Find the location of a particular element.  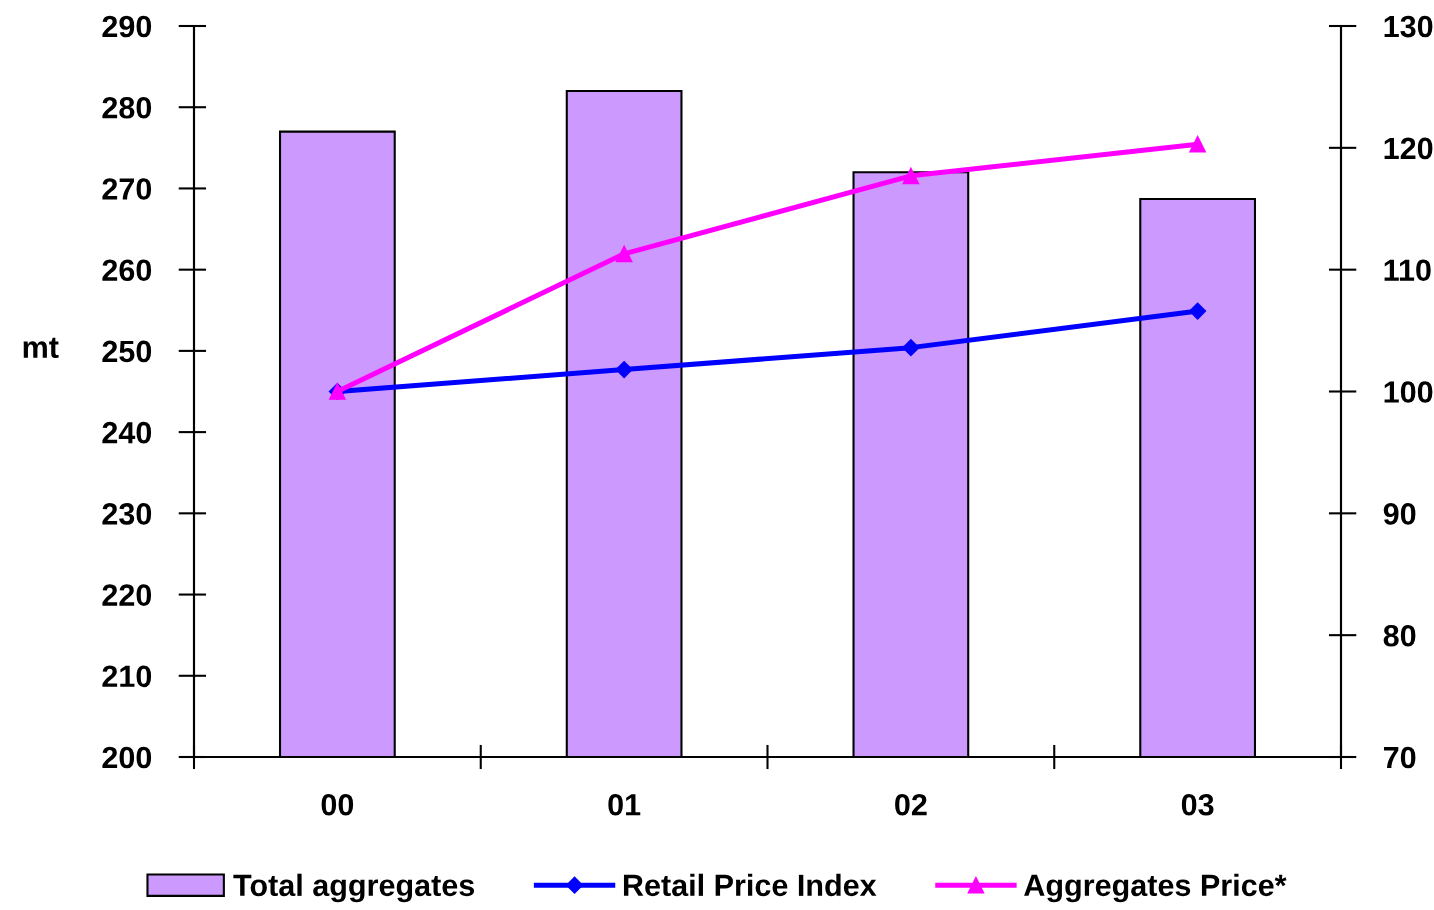

legend-label: Retail Price Index is located at coordinates (750, 885).